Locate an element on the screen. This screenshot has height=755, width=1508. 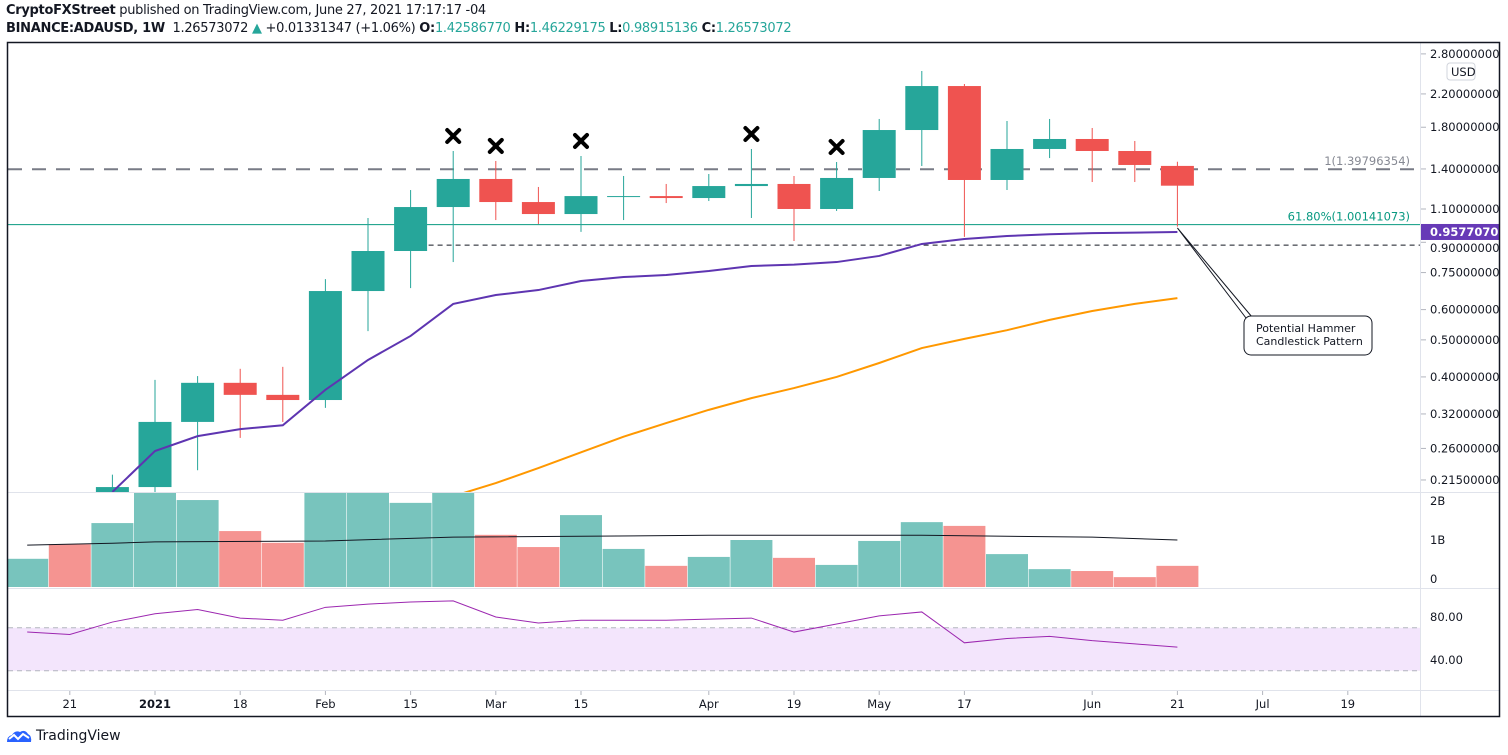
price-tick-label: 0.26000000 is located at coordinates (1465, 448).